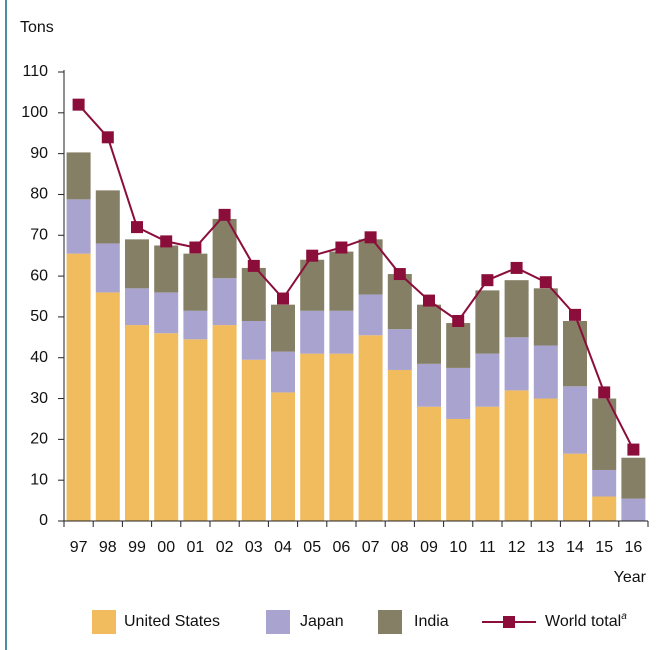 The width and height of the screenshot is (670, 650). Describe the element at coordinates (400, 547) in the screenshot. I see `x-tick-label: 08` at that location.